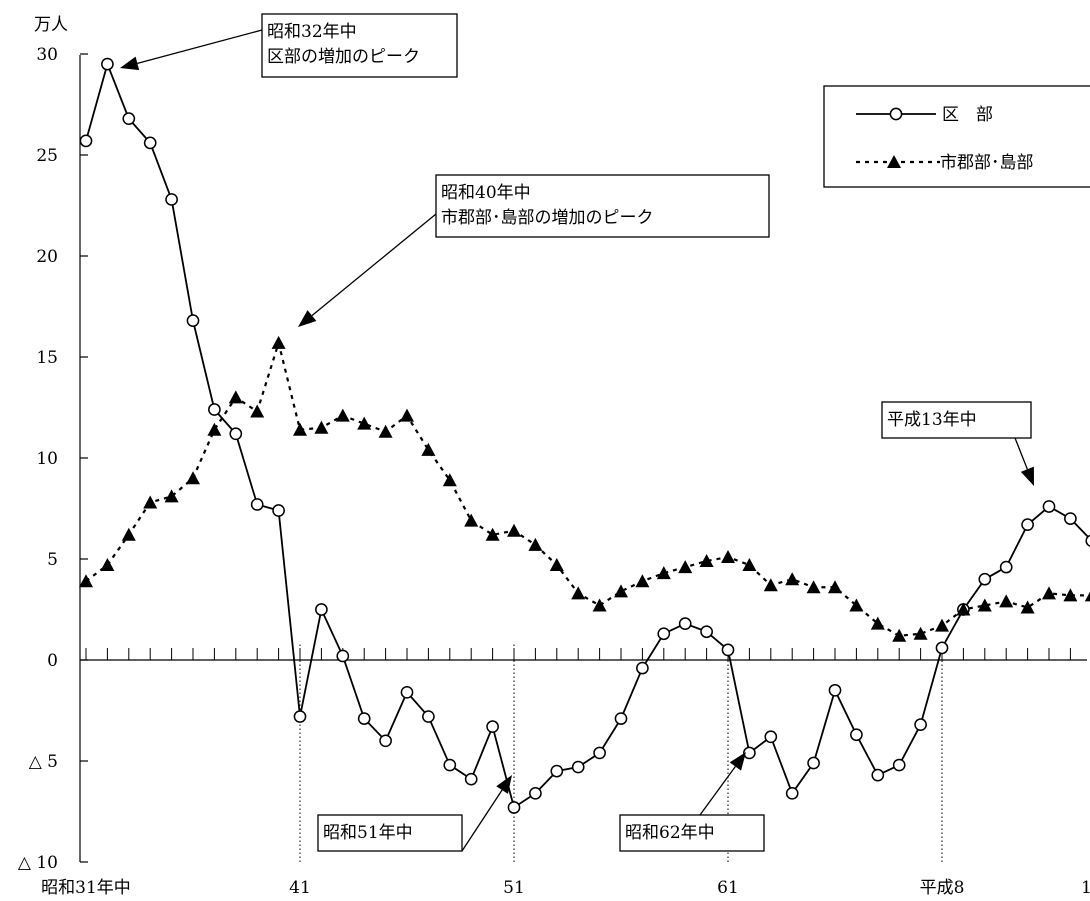 The image size is (1090, 901). What do you see at coordinates (312, 32) in the screenshot?
I see `annotation-text: 昭和32年中` at bounding box center [312, 32].